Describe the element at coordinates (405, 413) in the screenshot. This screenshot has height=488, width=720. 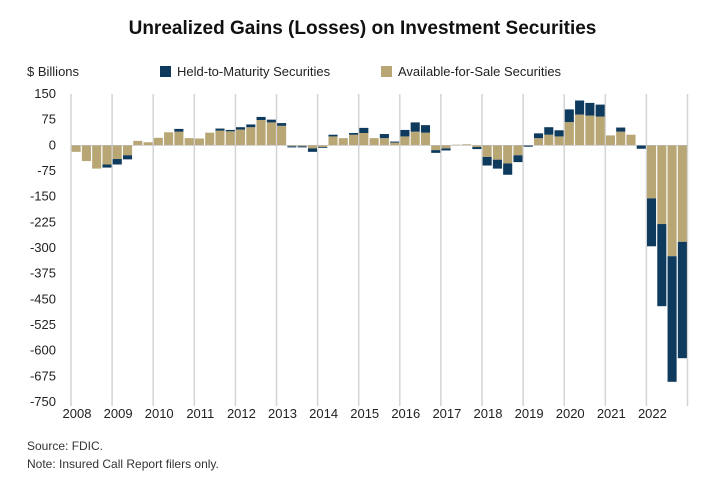
I see `x-tick-label: 2016` at that location.